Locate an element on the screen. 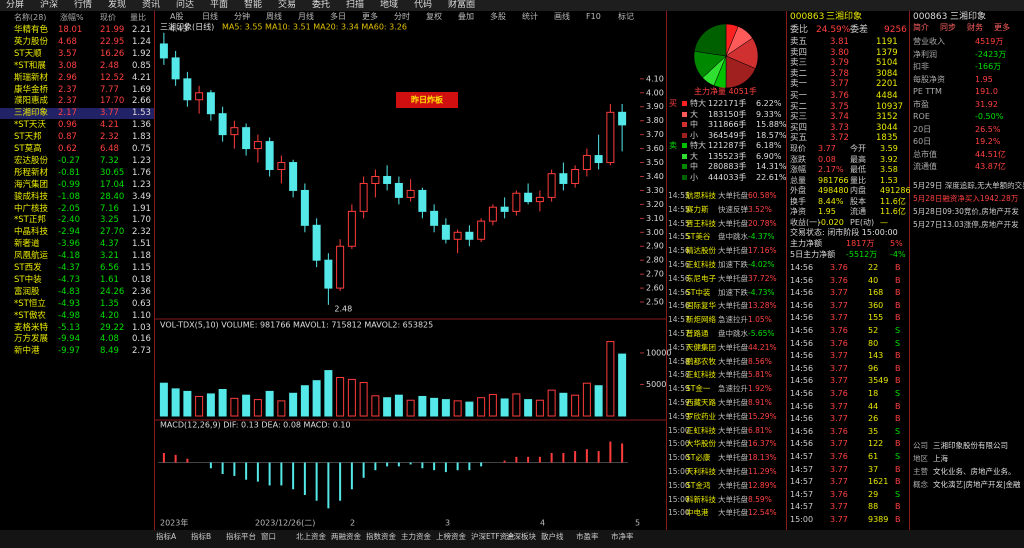  stock-name: 三湘印象 is located at coordinates (31, 113).